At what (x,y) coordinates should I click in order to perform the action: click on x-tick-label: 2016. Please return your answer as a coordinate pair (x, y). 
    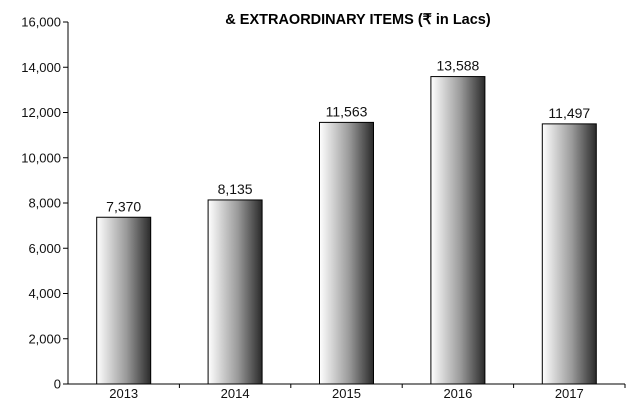
    Looking at the image, I should click on (457, 393).